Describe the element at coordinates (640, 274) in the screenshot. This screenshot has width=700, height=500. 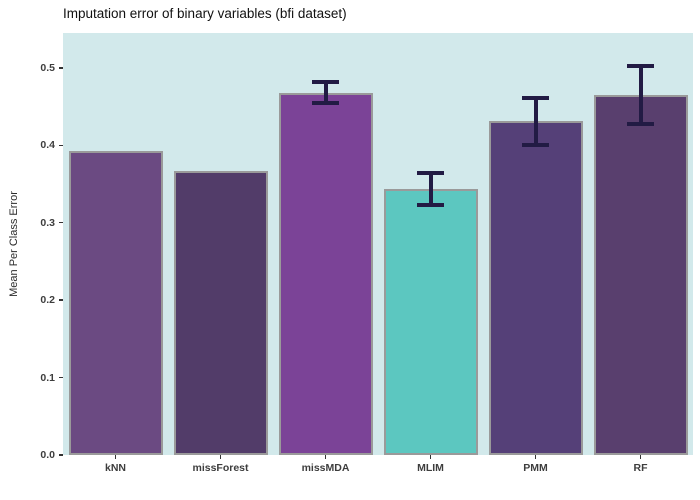
I see `bar-RF` at that location.